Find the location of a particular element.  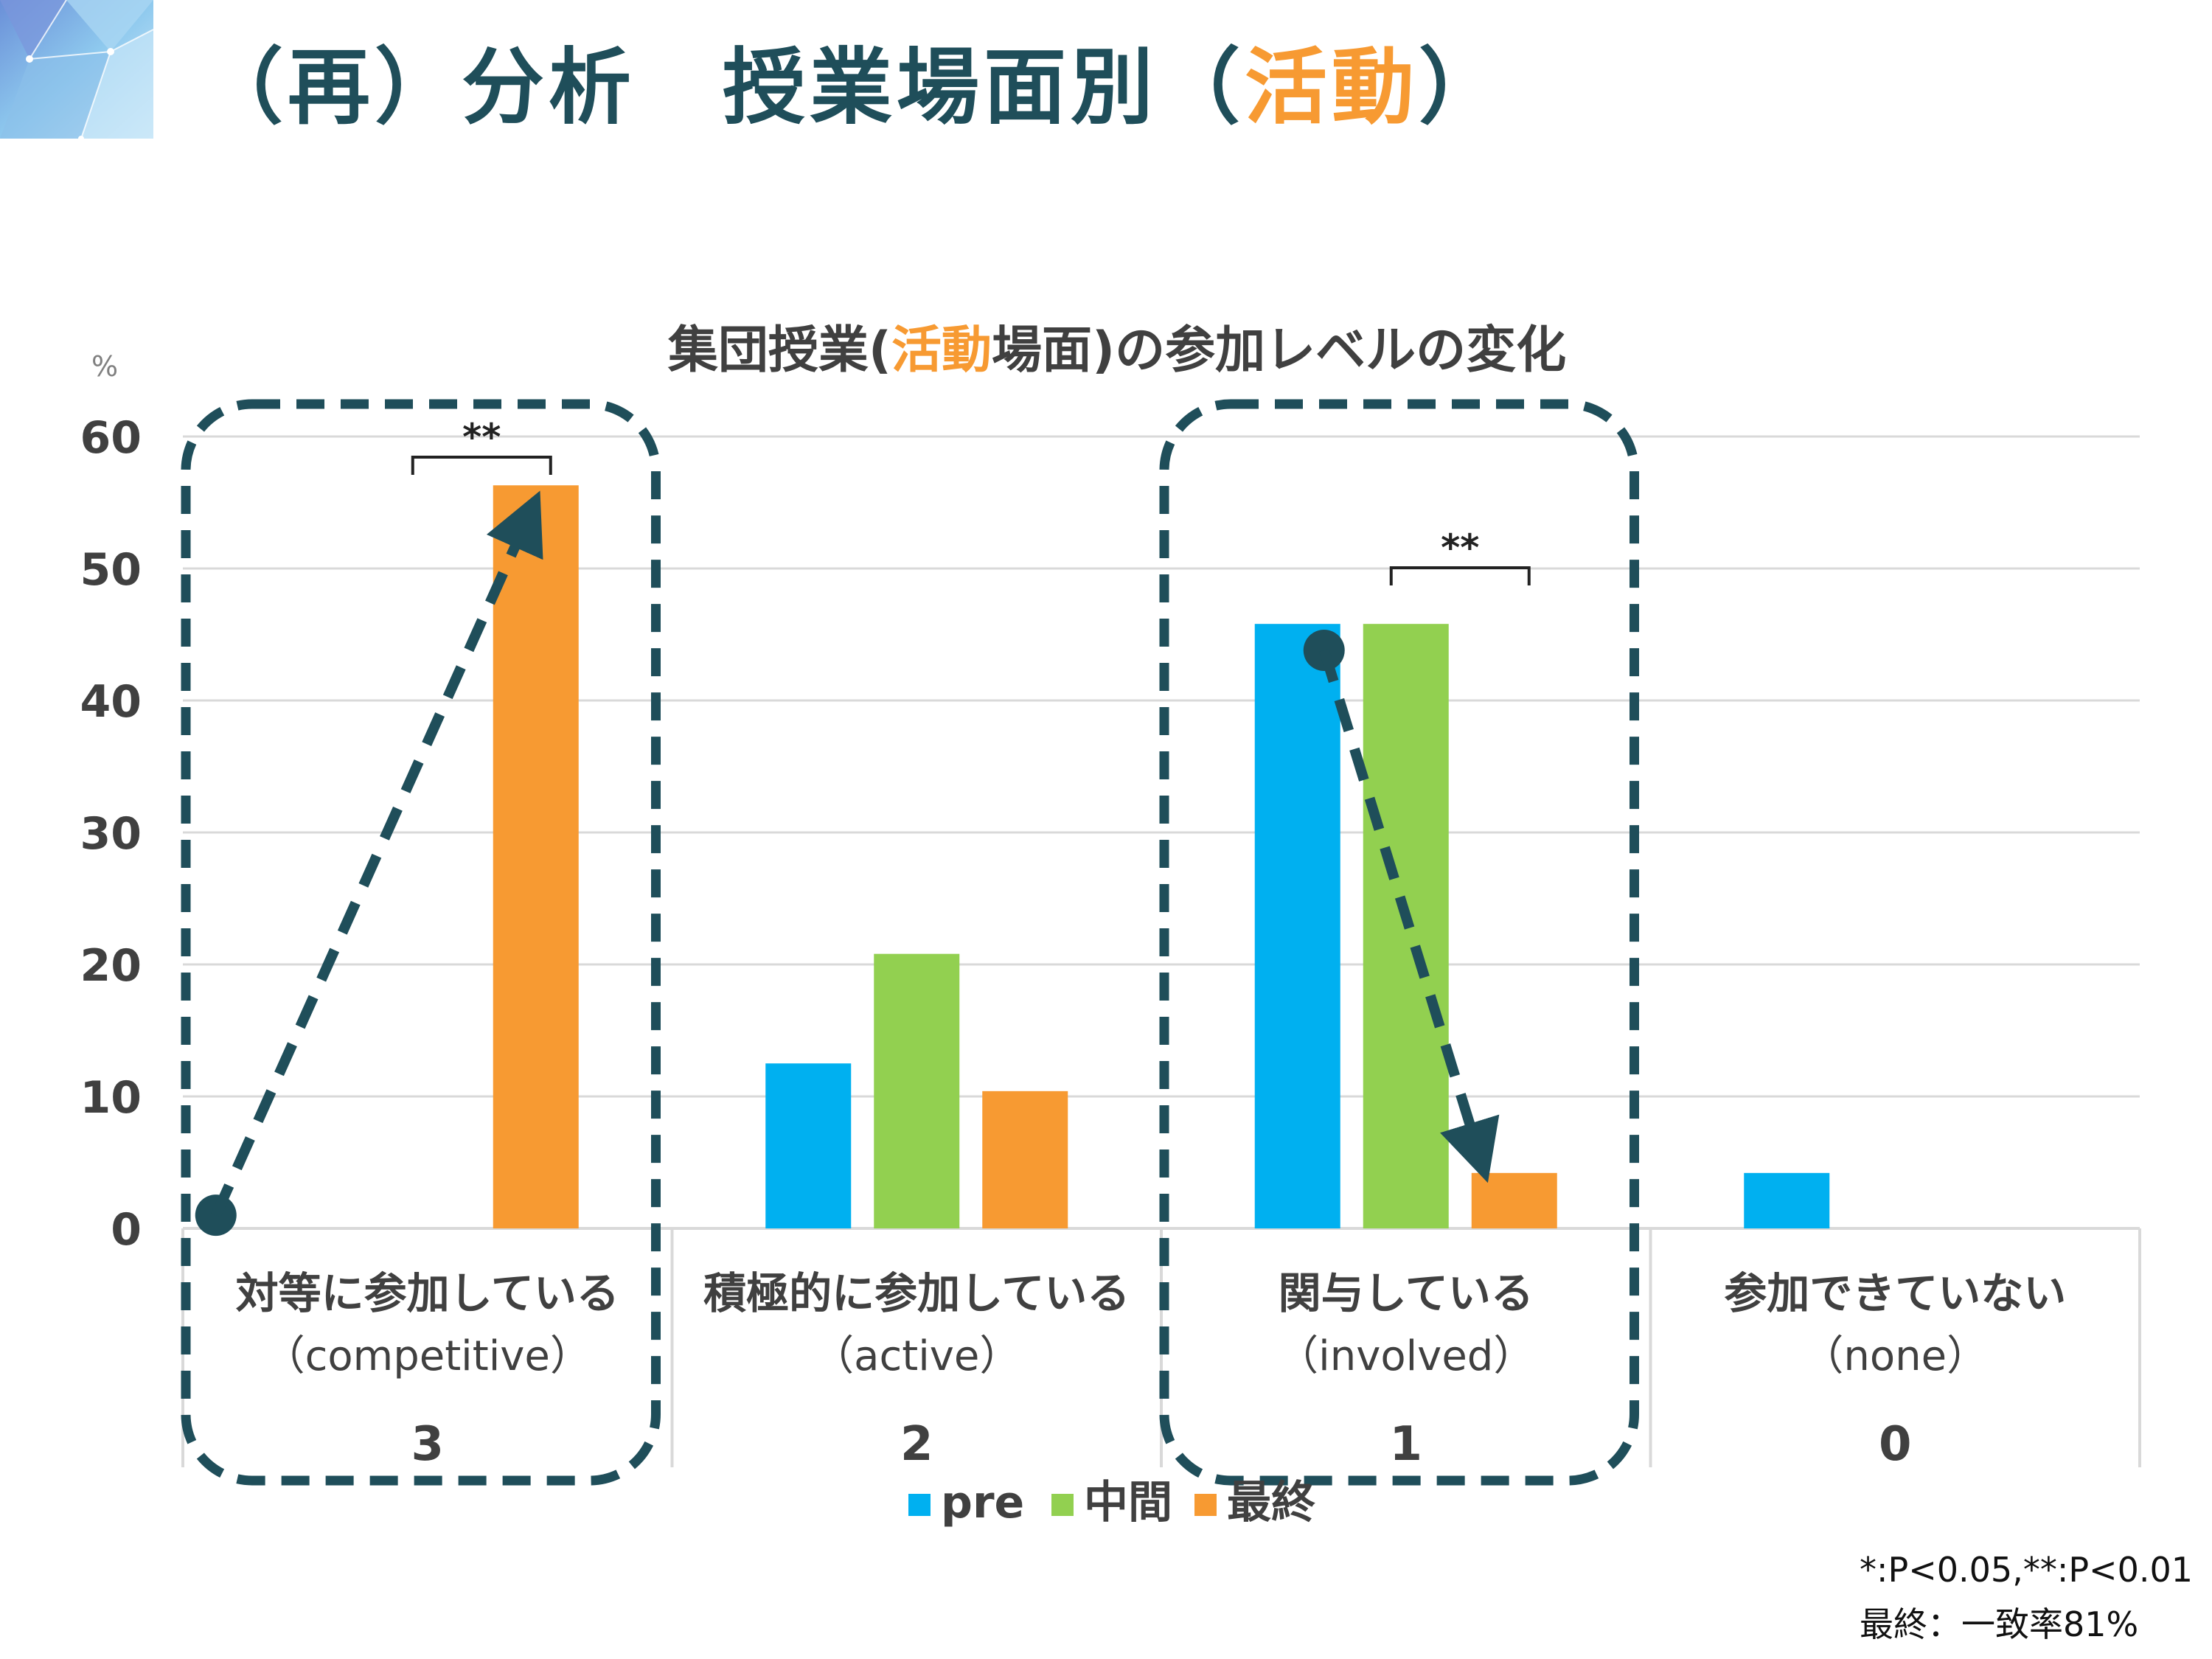

slide-title: （再）分析 授業場面別（活動） is located at coordinates (853, 80).